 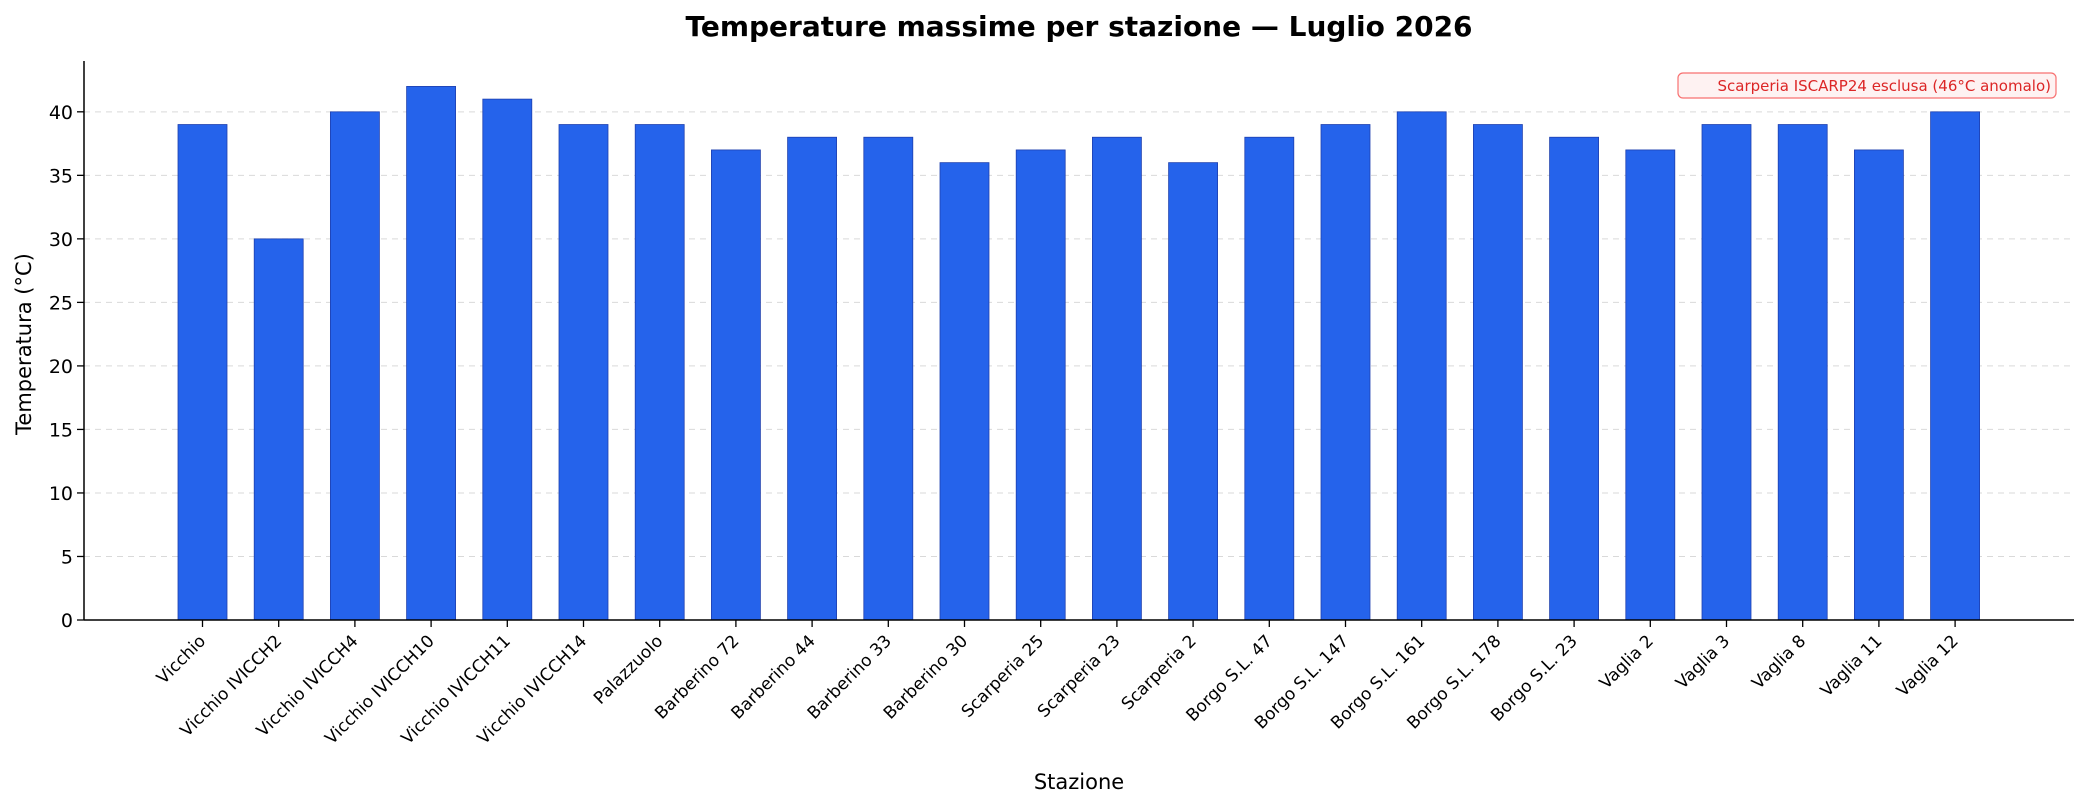 I want to click on x-tick-label: Vaglia 3, so click(x=1703, y=662).